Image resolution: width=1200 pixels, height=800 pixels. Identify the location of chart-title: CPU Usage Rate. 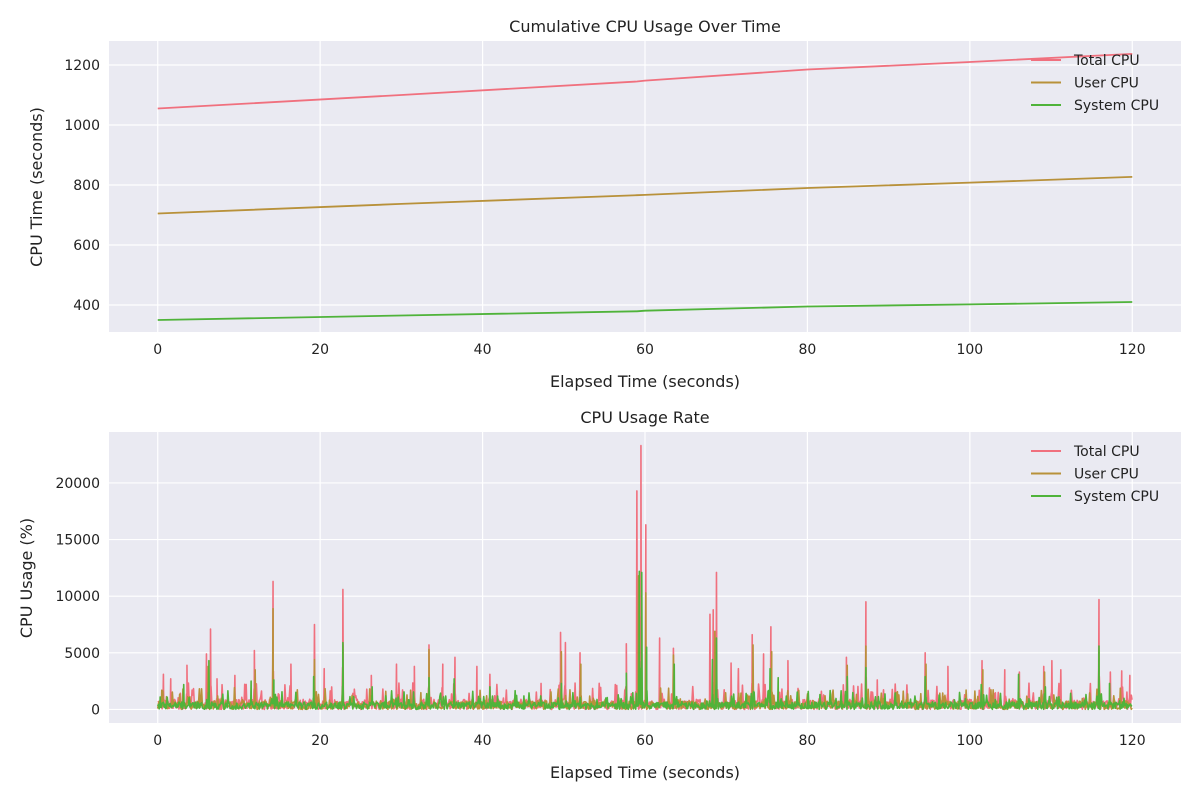
(644, 417).